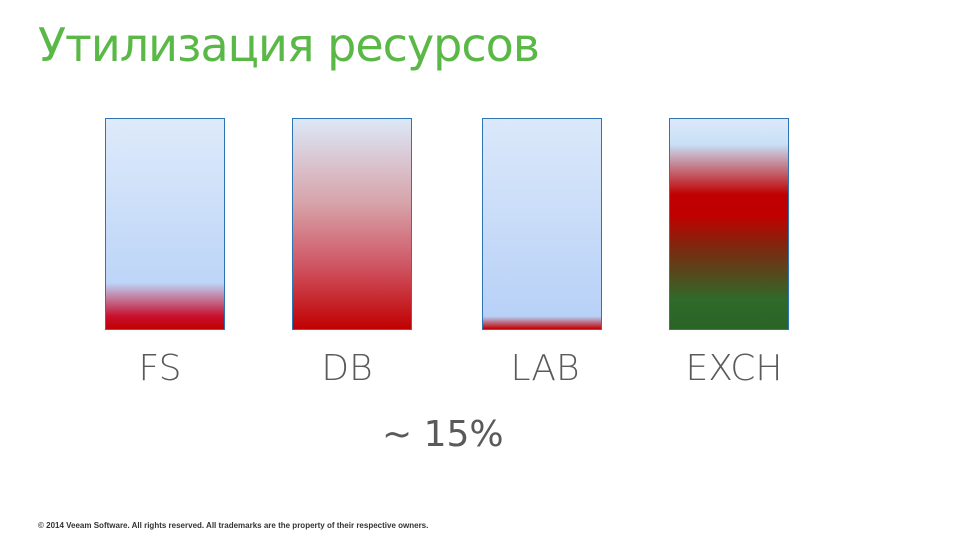 The image size is (960, 540). Describe the element at coordinates (443, 434) in the screenshot. I see `utilization-note: ~ 15%` at that location.